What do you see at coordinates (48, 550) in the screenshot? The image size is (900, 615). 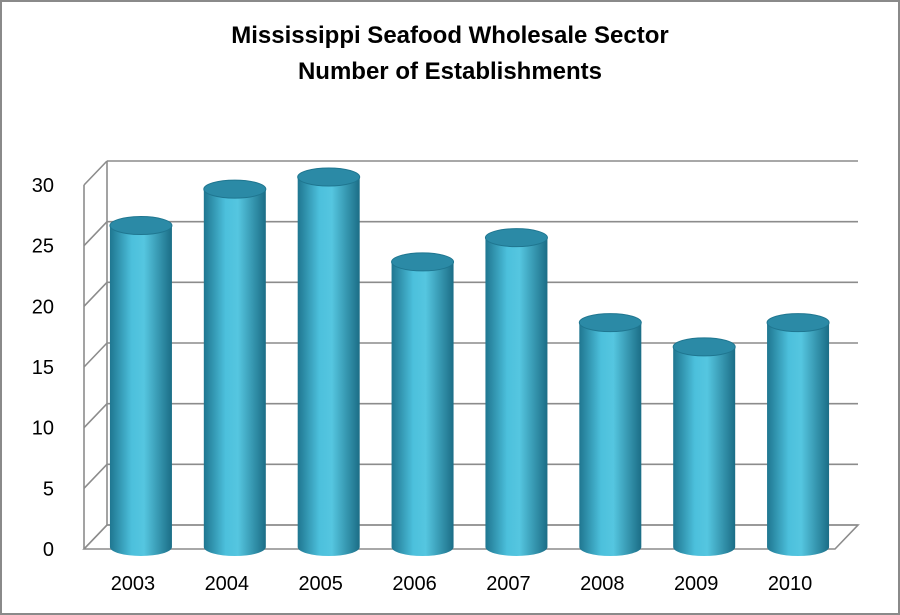 I see `y-tick-label: 0` at bounding box center [48, 550].